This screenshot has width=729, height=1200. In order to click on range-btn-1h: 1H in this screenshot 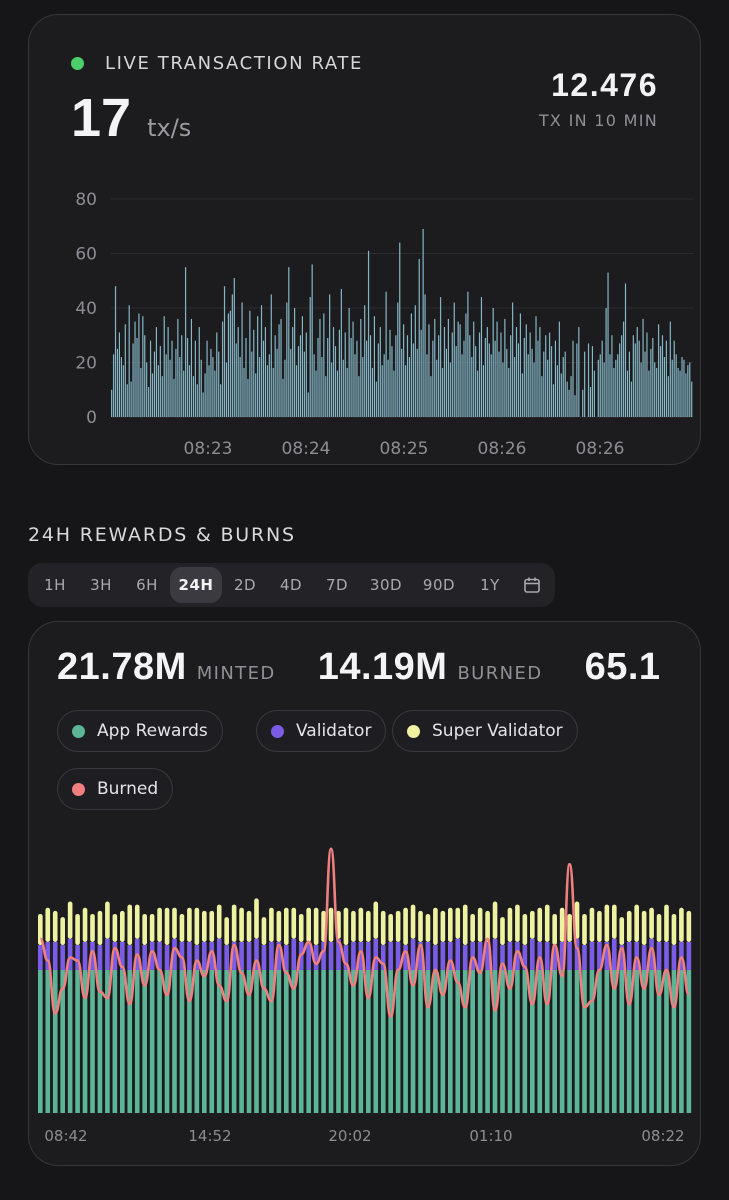, I will do `click(55, 585)`.